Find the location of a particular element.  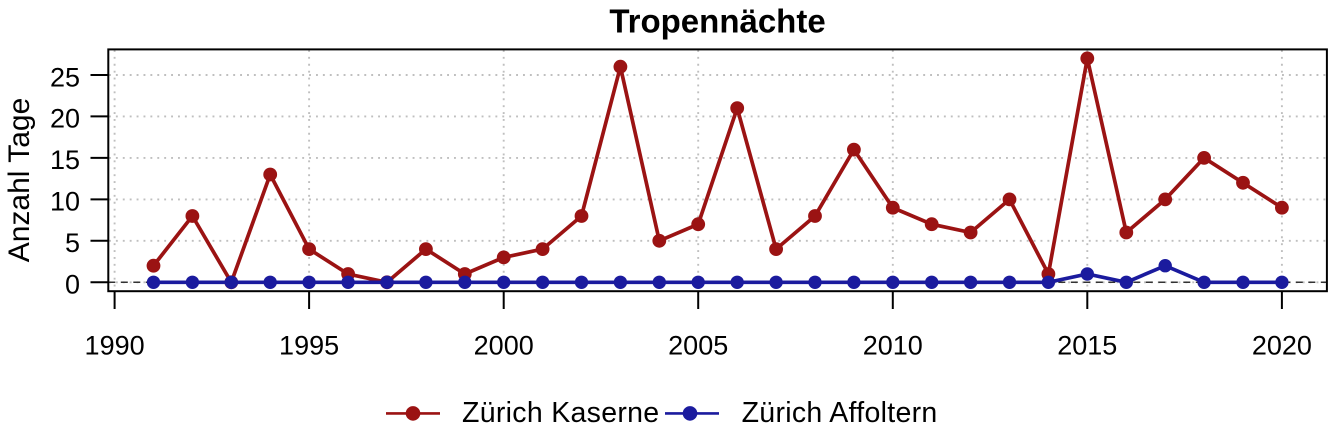

svg-text: 20 is located at coordinates (65, 119).